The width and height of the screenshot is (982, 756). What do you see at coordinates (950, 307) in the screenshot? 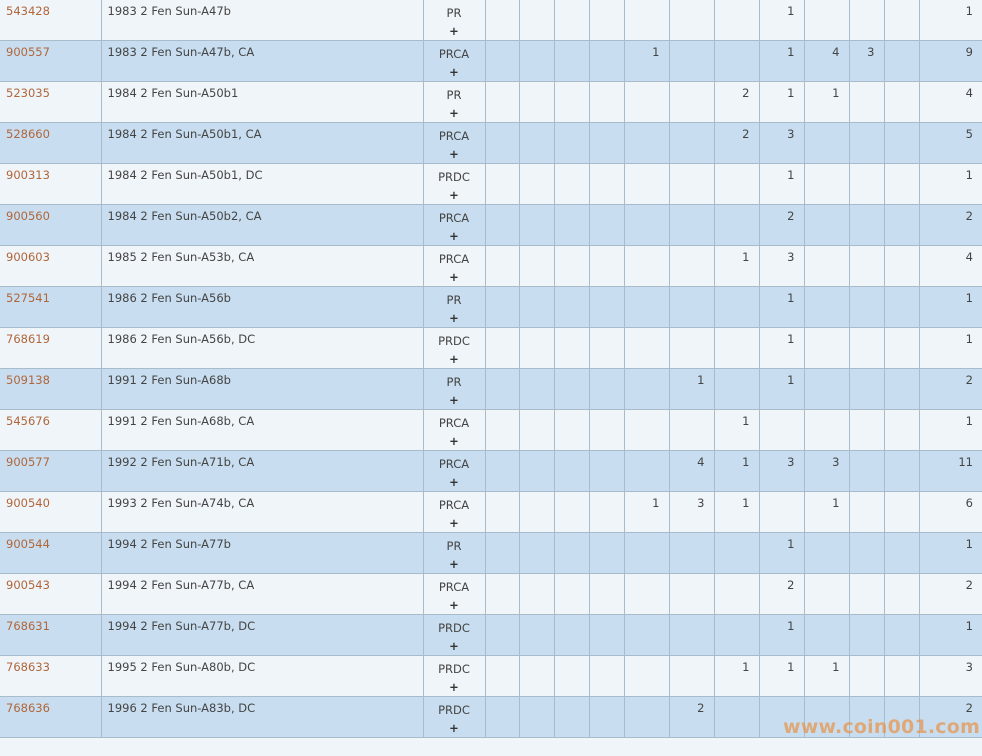
I see `total-count-cell: 1` at bounding box center [950, 307].